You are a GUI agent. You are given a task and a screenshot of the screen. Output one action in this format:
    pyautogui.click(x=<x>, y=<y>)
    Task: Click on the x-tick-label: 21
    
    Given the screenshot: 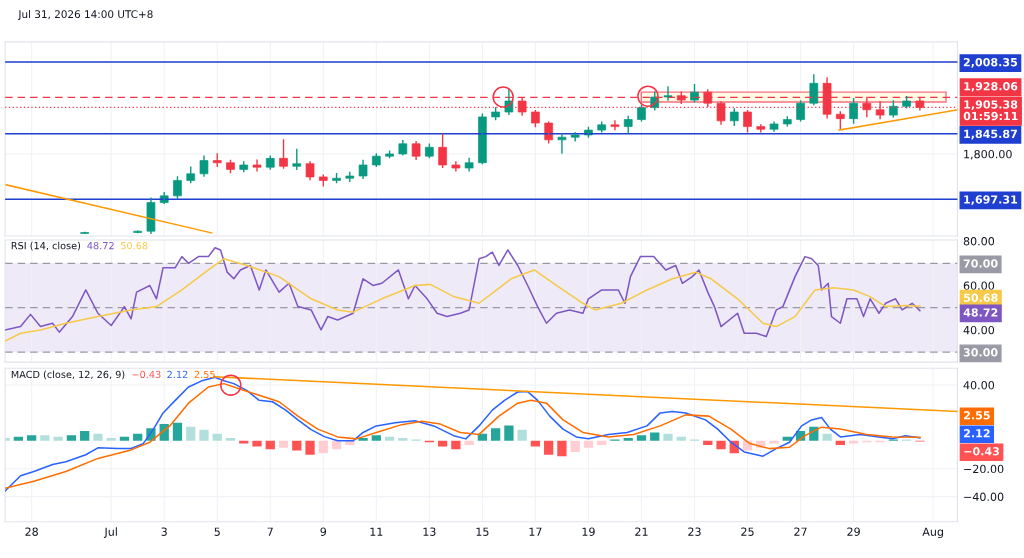 What is the action you would take?
    pyautogui.click(x=641, y=531)
    